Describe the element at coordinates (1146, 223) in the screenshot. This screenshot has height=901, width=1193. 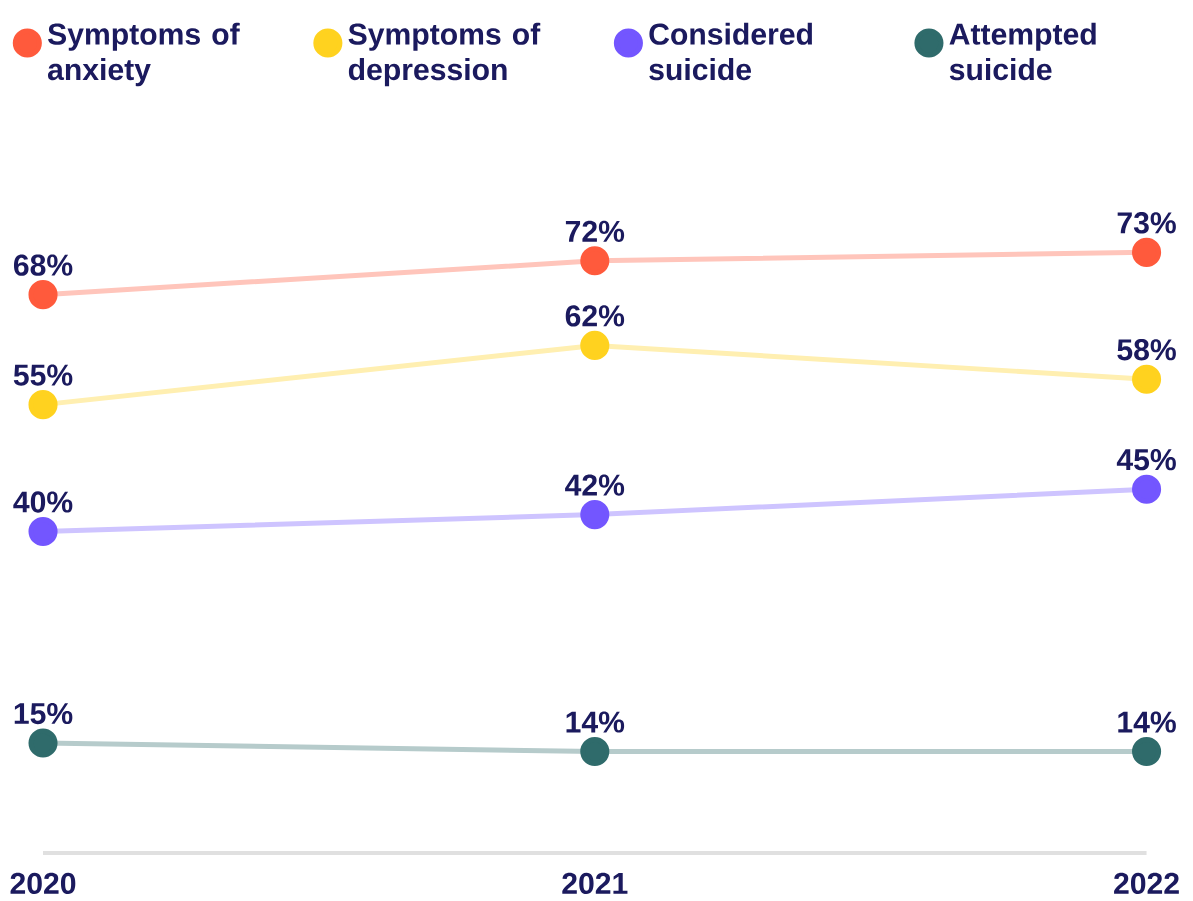
I see `data-label: 73%` at that location.